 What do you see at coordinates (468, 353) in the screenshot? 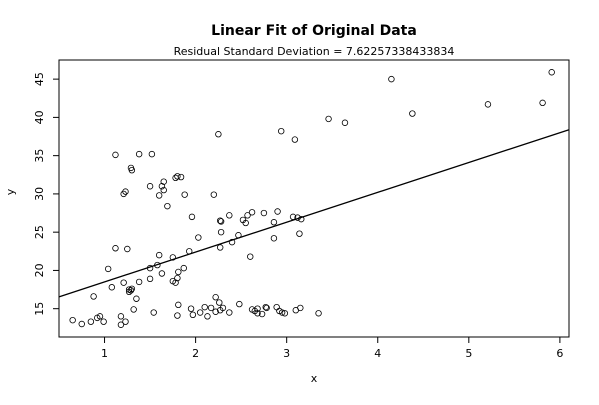
I see `x-tick-label: 5` at bounding box center [468, 353].